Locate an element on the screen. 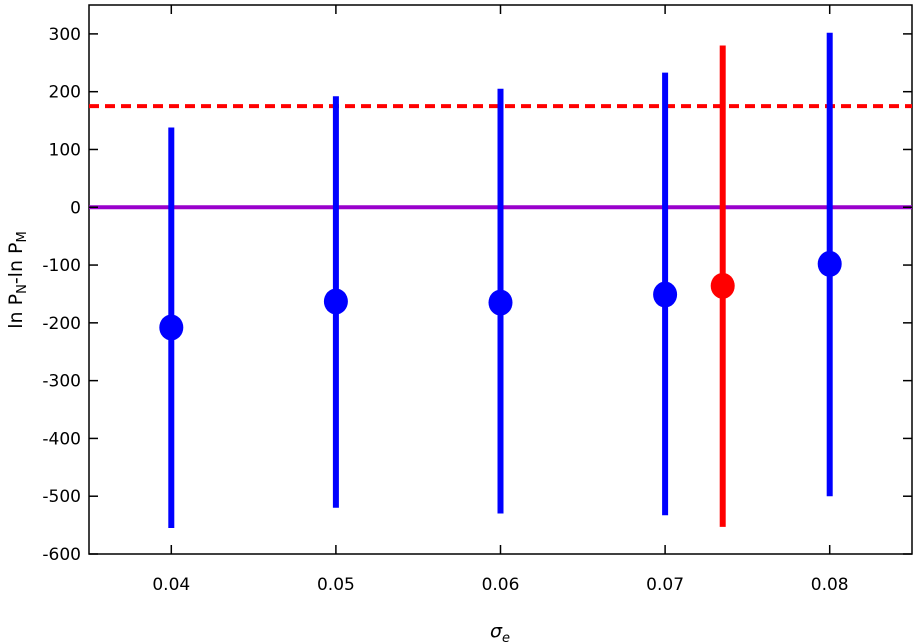 This screenshot has height=643, width=915. x-tick-label: 0.05 is located at coordinates (336, 585).